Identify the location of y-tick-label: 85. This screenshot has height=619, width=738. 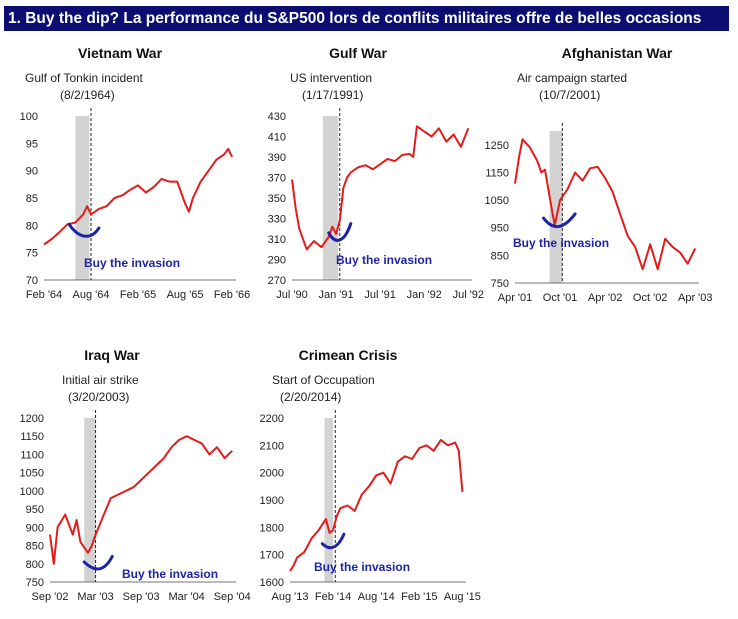
(32, 199).